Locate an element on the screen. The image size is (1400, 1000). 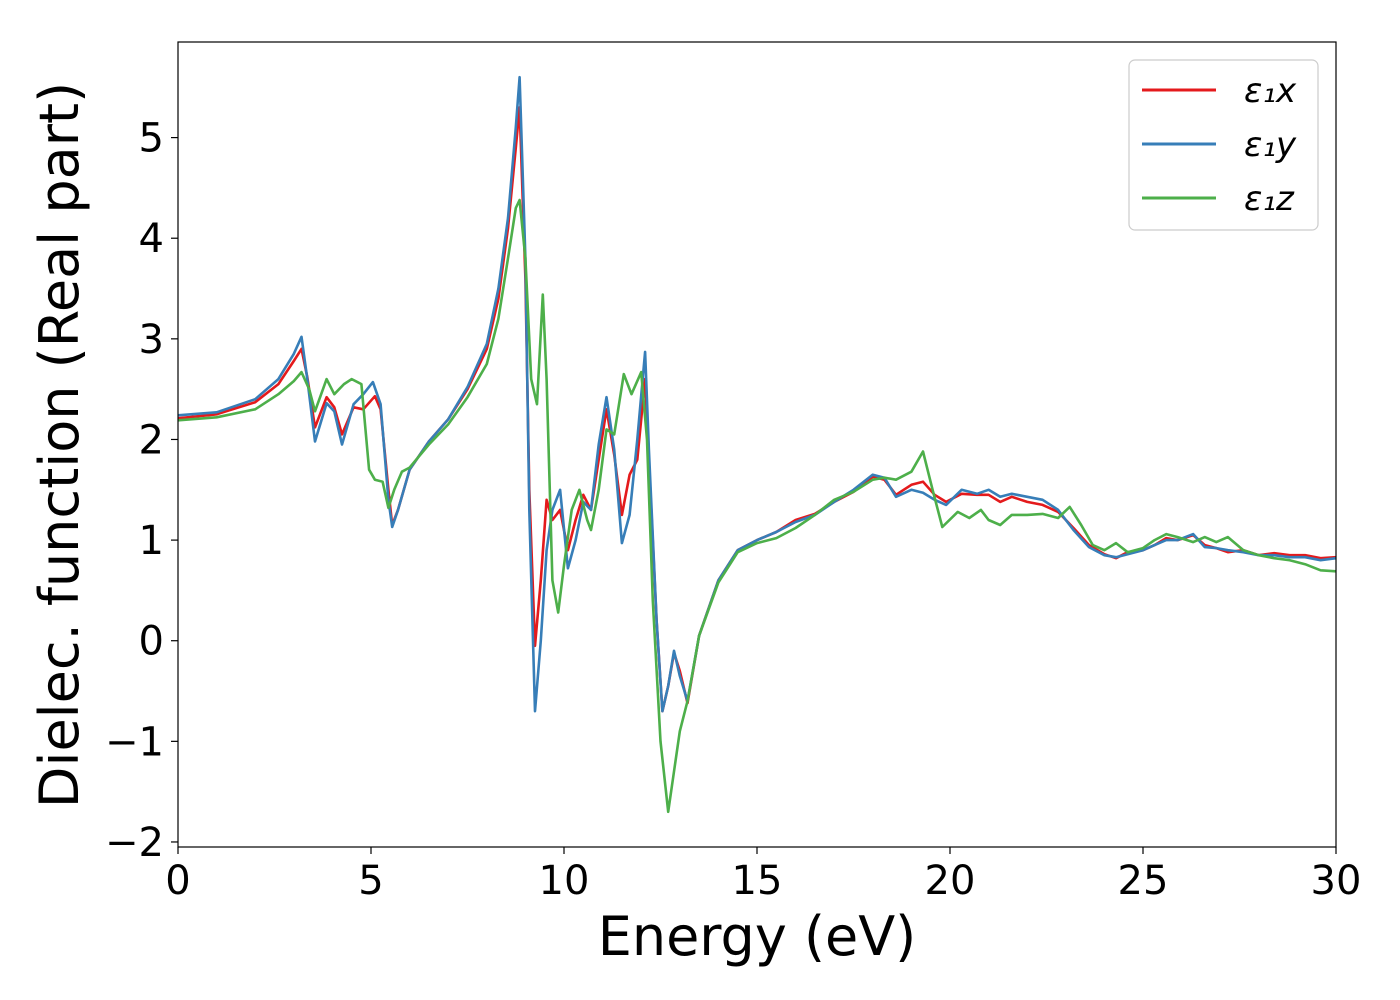
y-tick-label: 0 is located at coordinates (151, 642).